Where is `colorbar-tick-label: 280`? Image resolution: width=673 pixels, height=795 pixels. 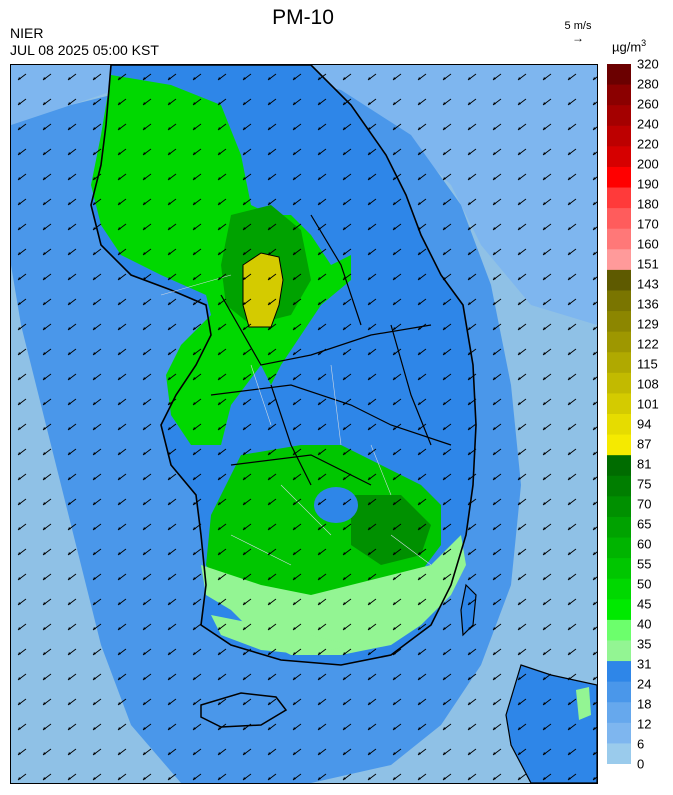 colorbar-tick-label: 280 is located at coordinates (648, 84).